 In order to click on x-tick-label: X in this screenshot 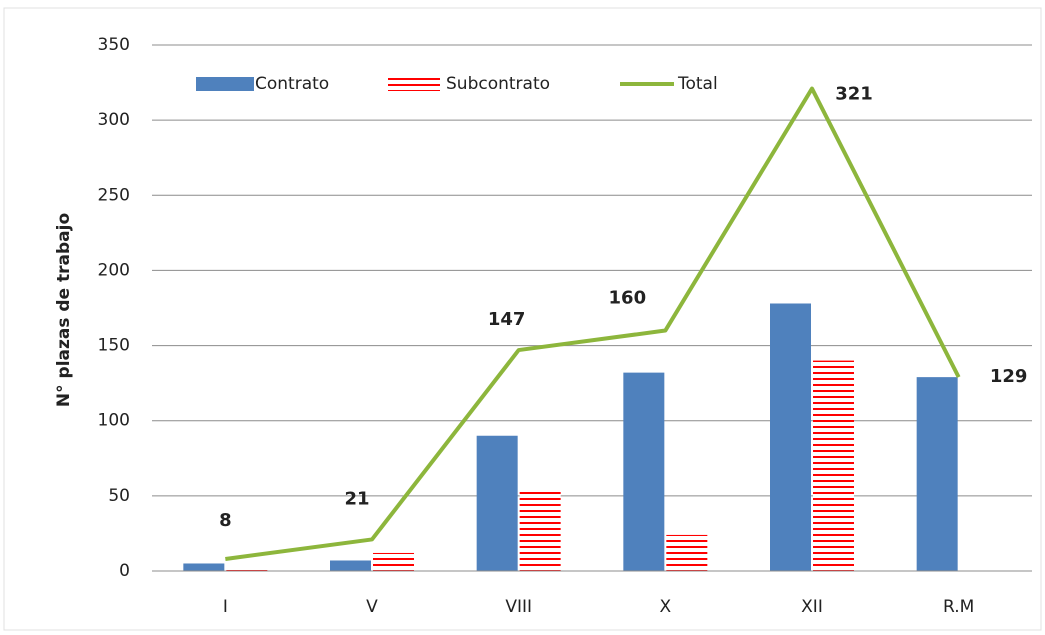, I will do `click(666, 607)`.